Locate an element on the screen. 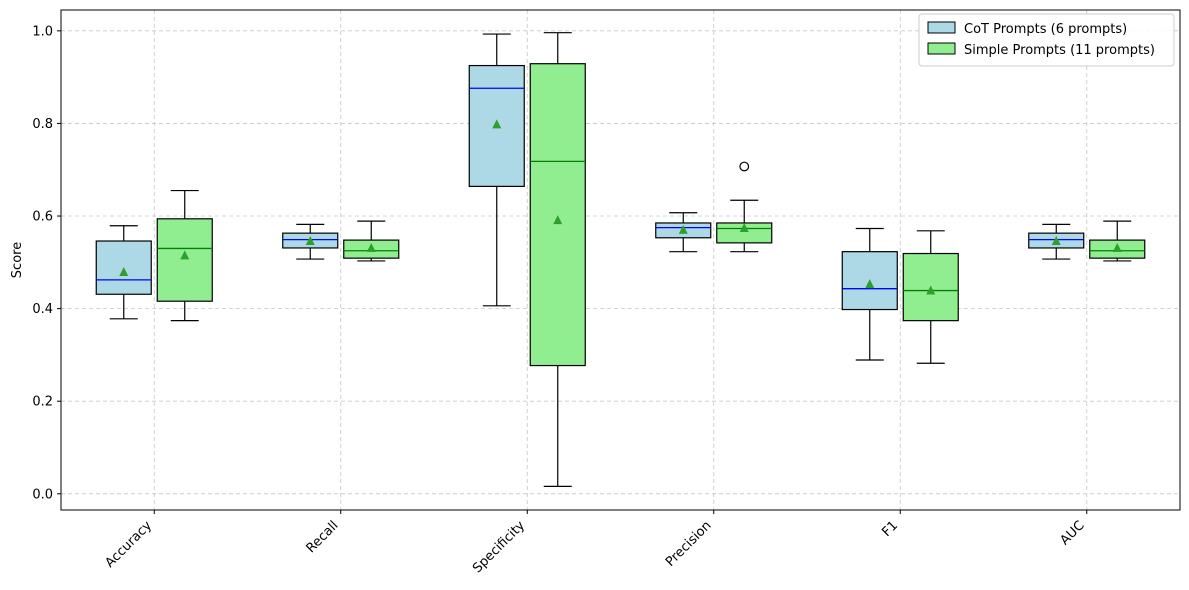 Image resolution: width=1189 pixels, height=590 pixels. legend-label: CoT Prompts (6 prompts) is located at coordinates (1045, 29).